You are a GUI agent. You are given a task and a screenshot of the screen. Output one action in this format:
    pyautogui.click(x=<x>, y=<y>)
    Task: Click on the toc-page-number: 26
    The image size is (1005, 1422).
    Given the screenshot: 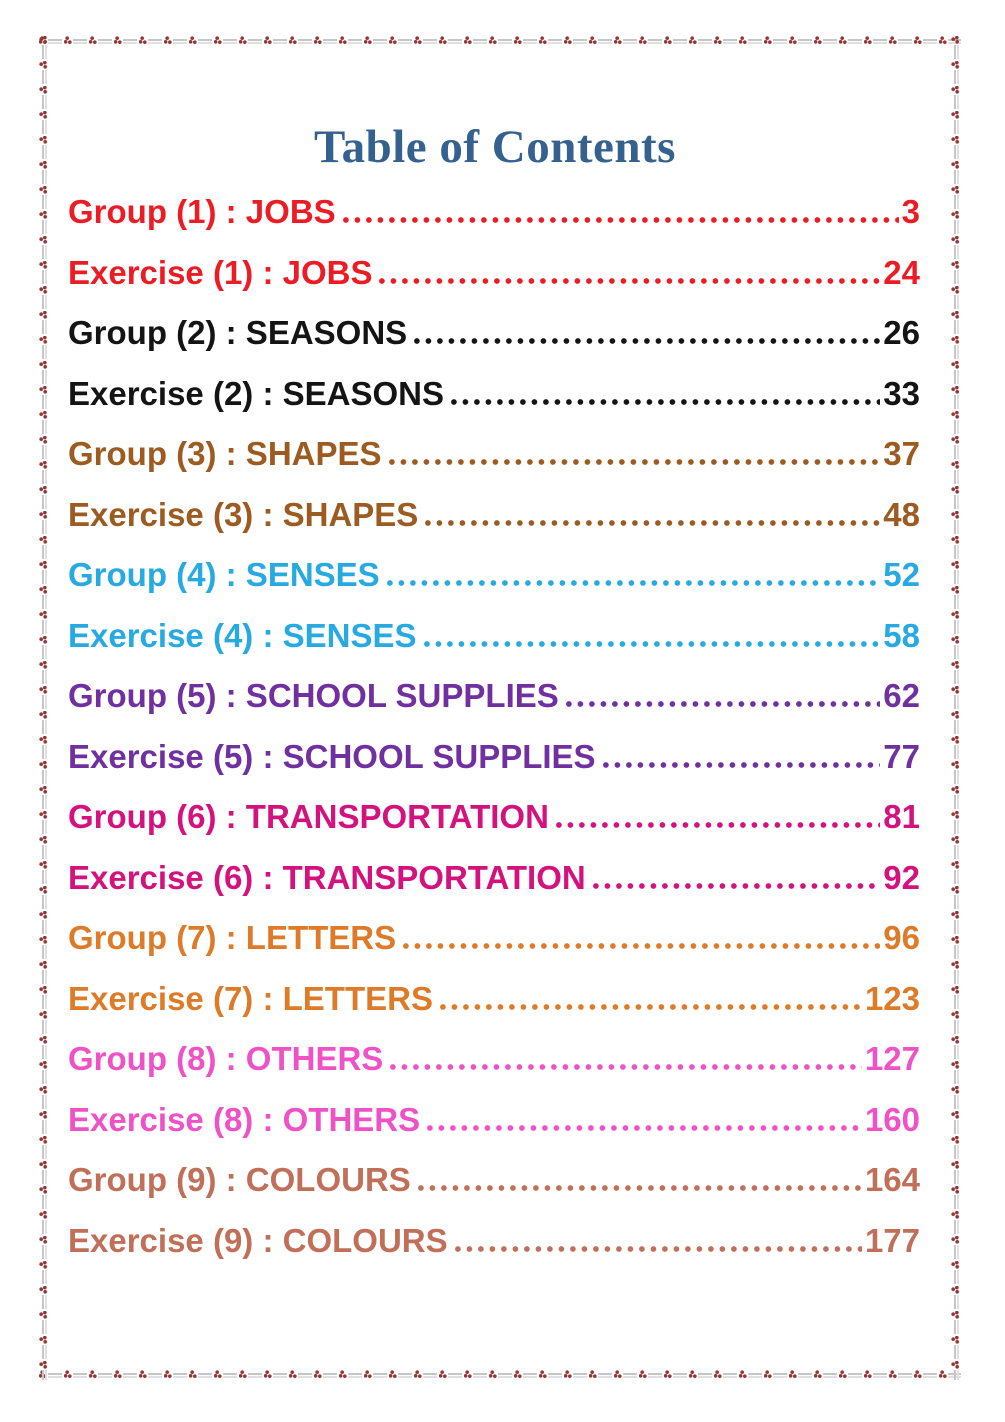 What is the action you would take?
    pyautogui.click(x=901, y=332)
    